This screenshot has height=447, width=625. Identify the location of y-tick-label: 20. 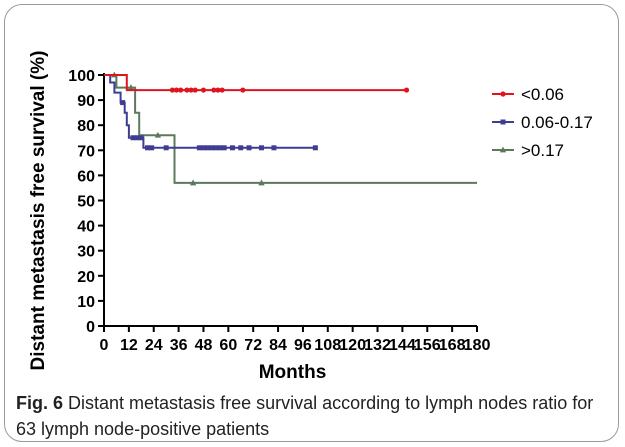
(86, 277).